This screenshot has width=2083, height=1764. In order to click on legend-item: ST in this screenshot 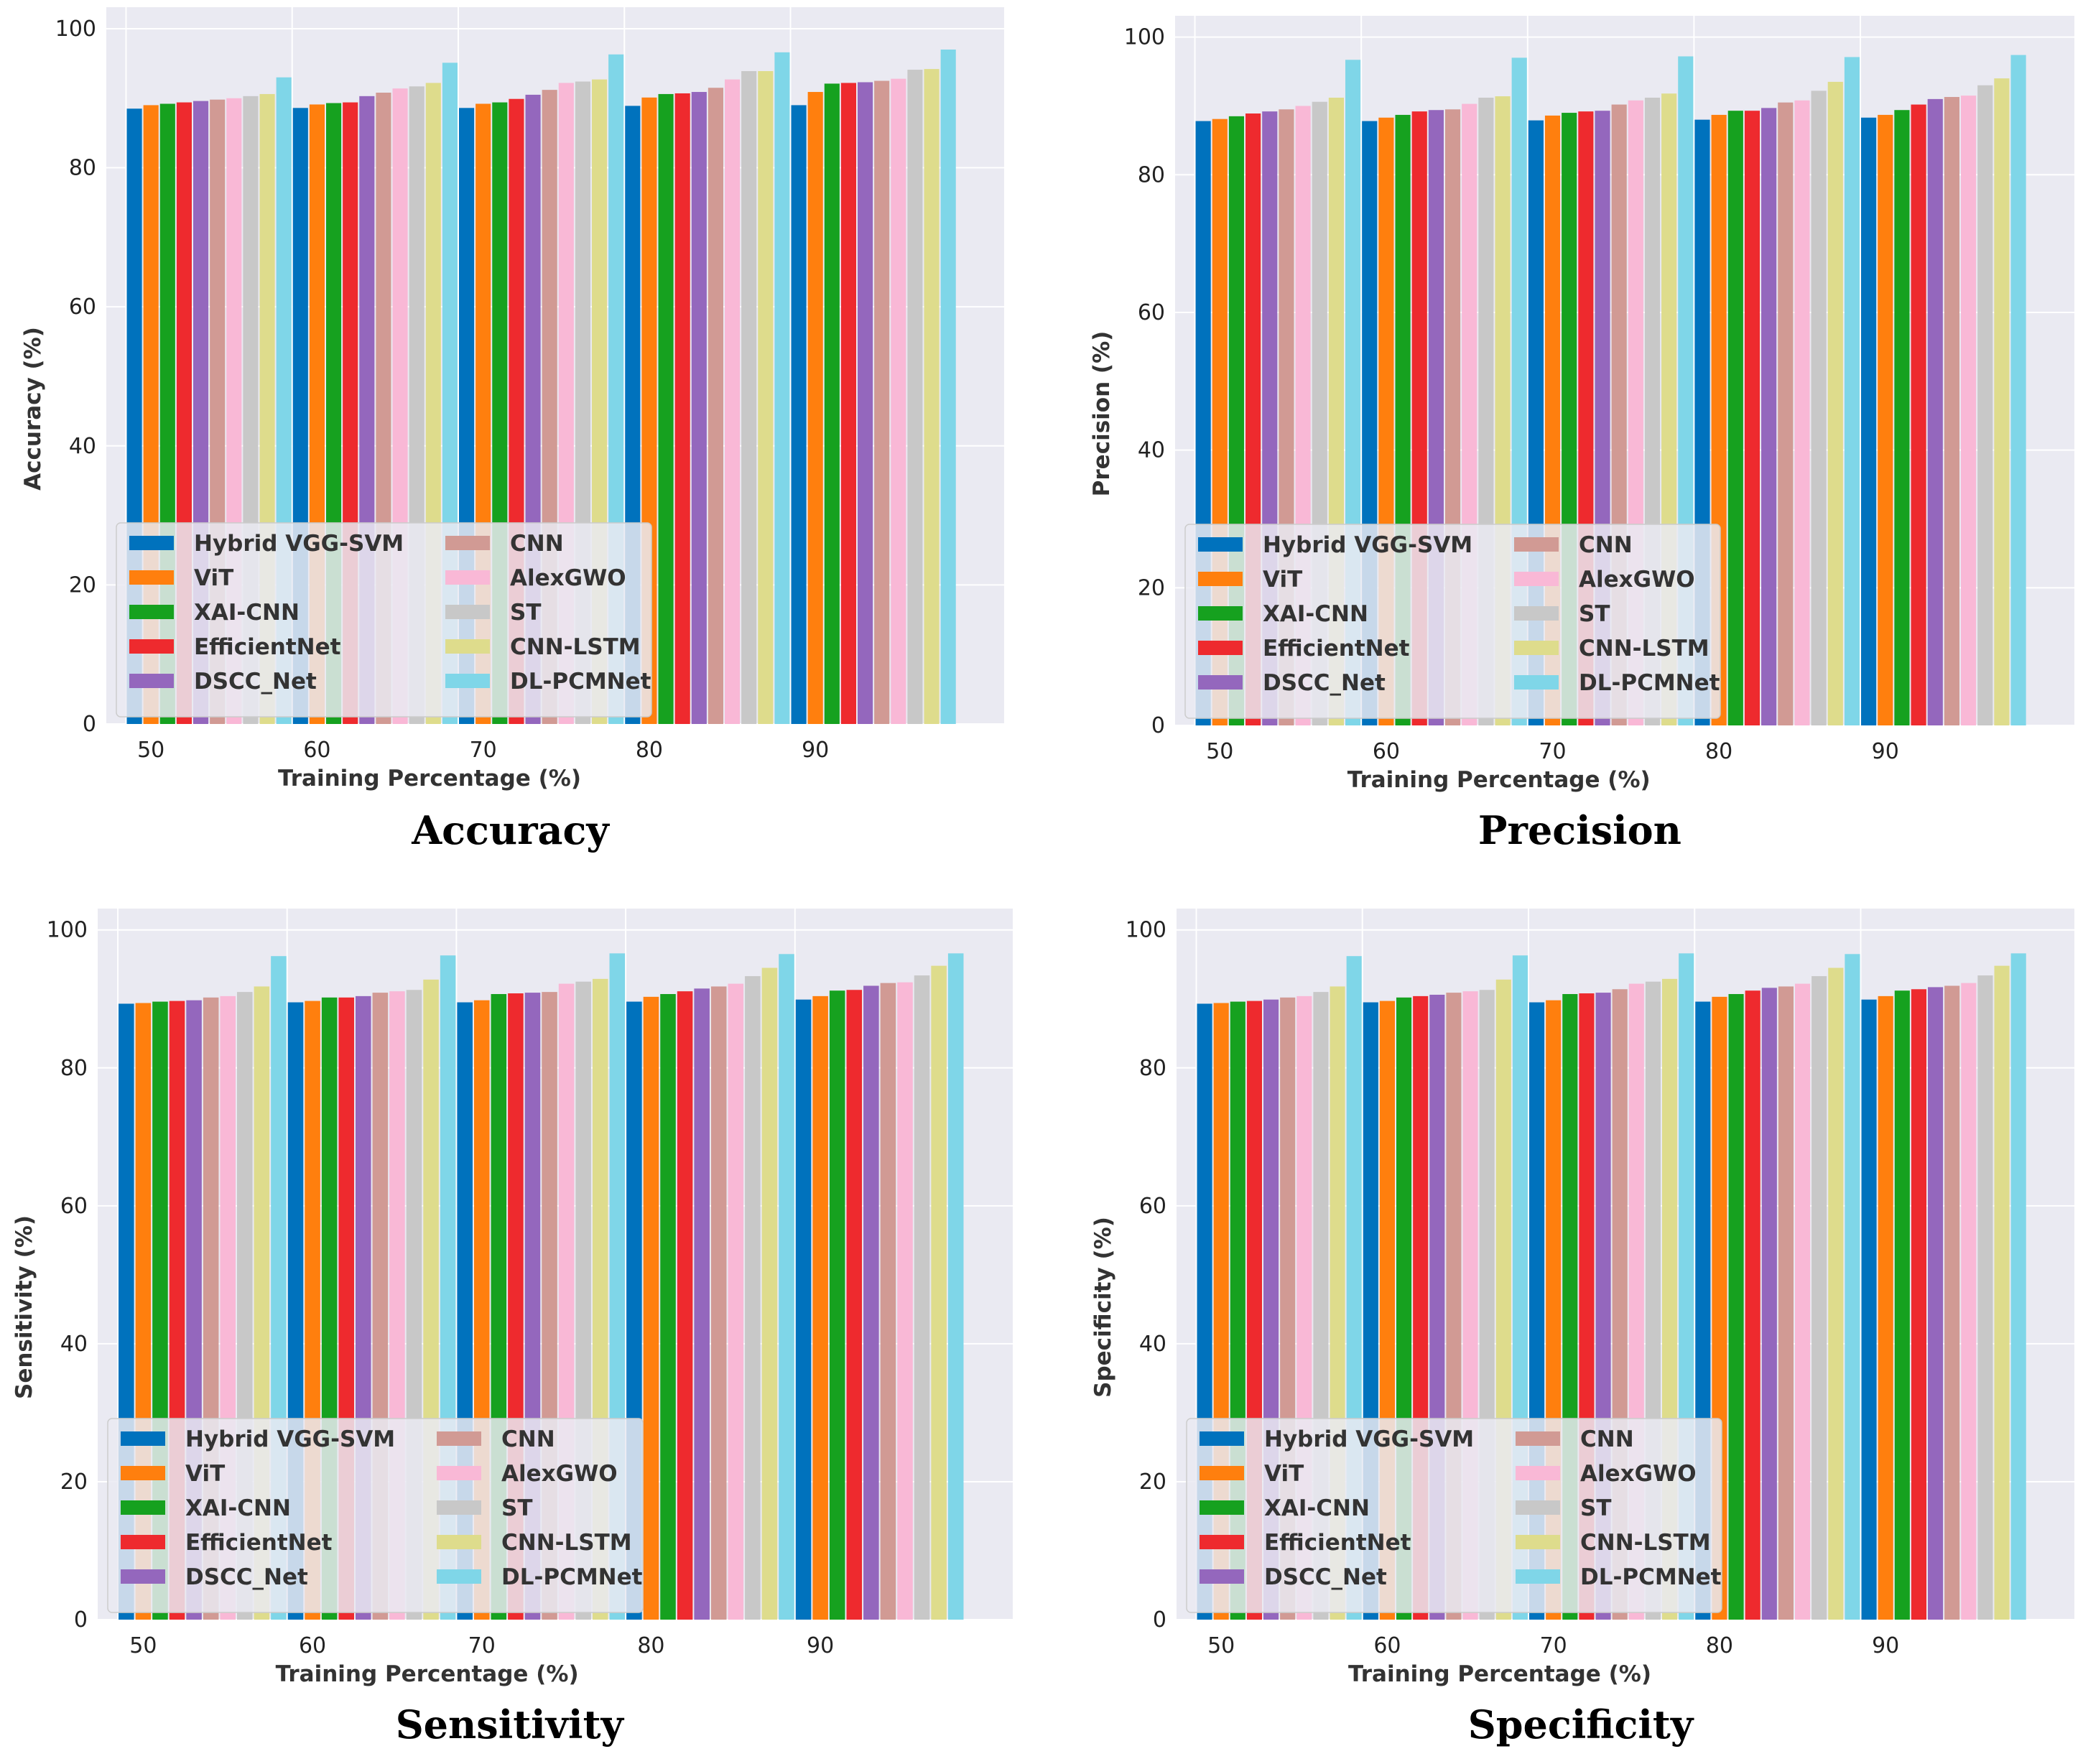, I will do `click(484, 1508)`.